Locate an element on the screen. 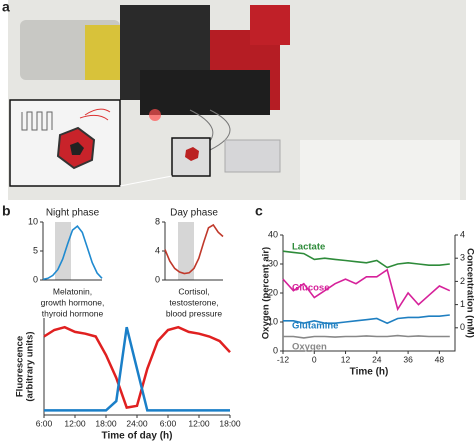  panel-label: b is located at coordinates (6, 211).